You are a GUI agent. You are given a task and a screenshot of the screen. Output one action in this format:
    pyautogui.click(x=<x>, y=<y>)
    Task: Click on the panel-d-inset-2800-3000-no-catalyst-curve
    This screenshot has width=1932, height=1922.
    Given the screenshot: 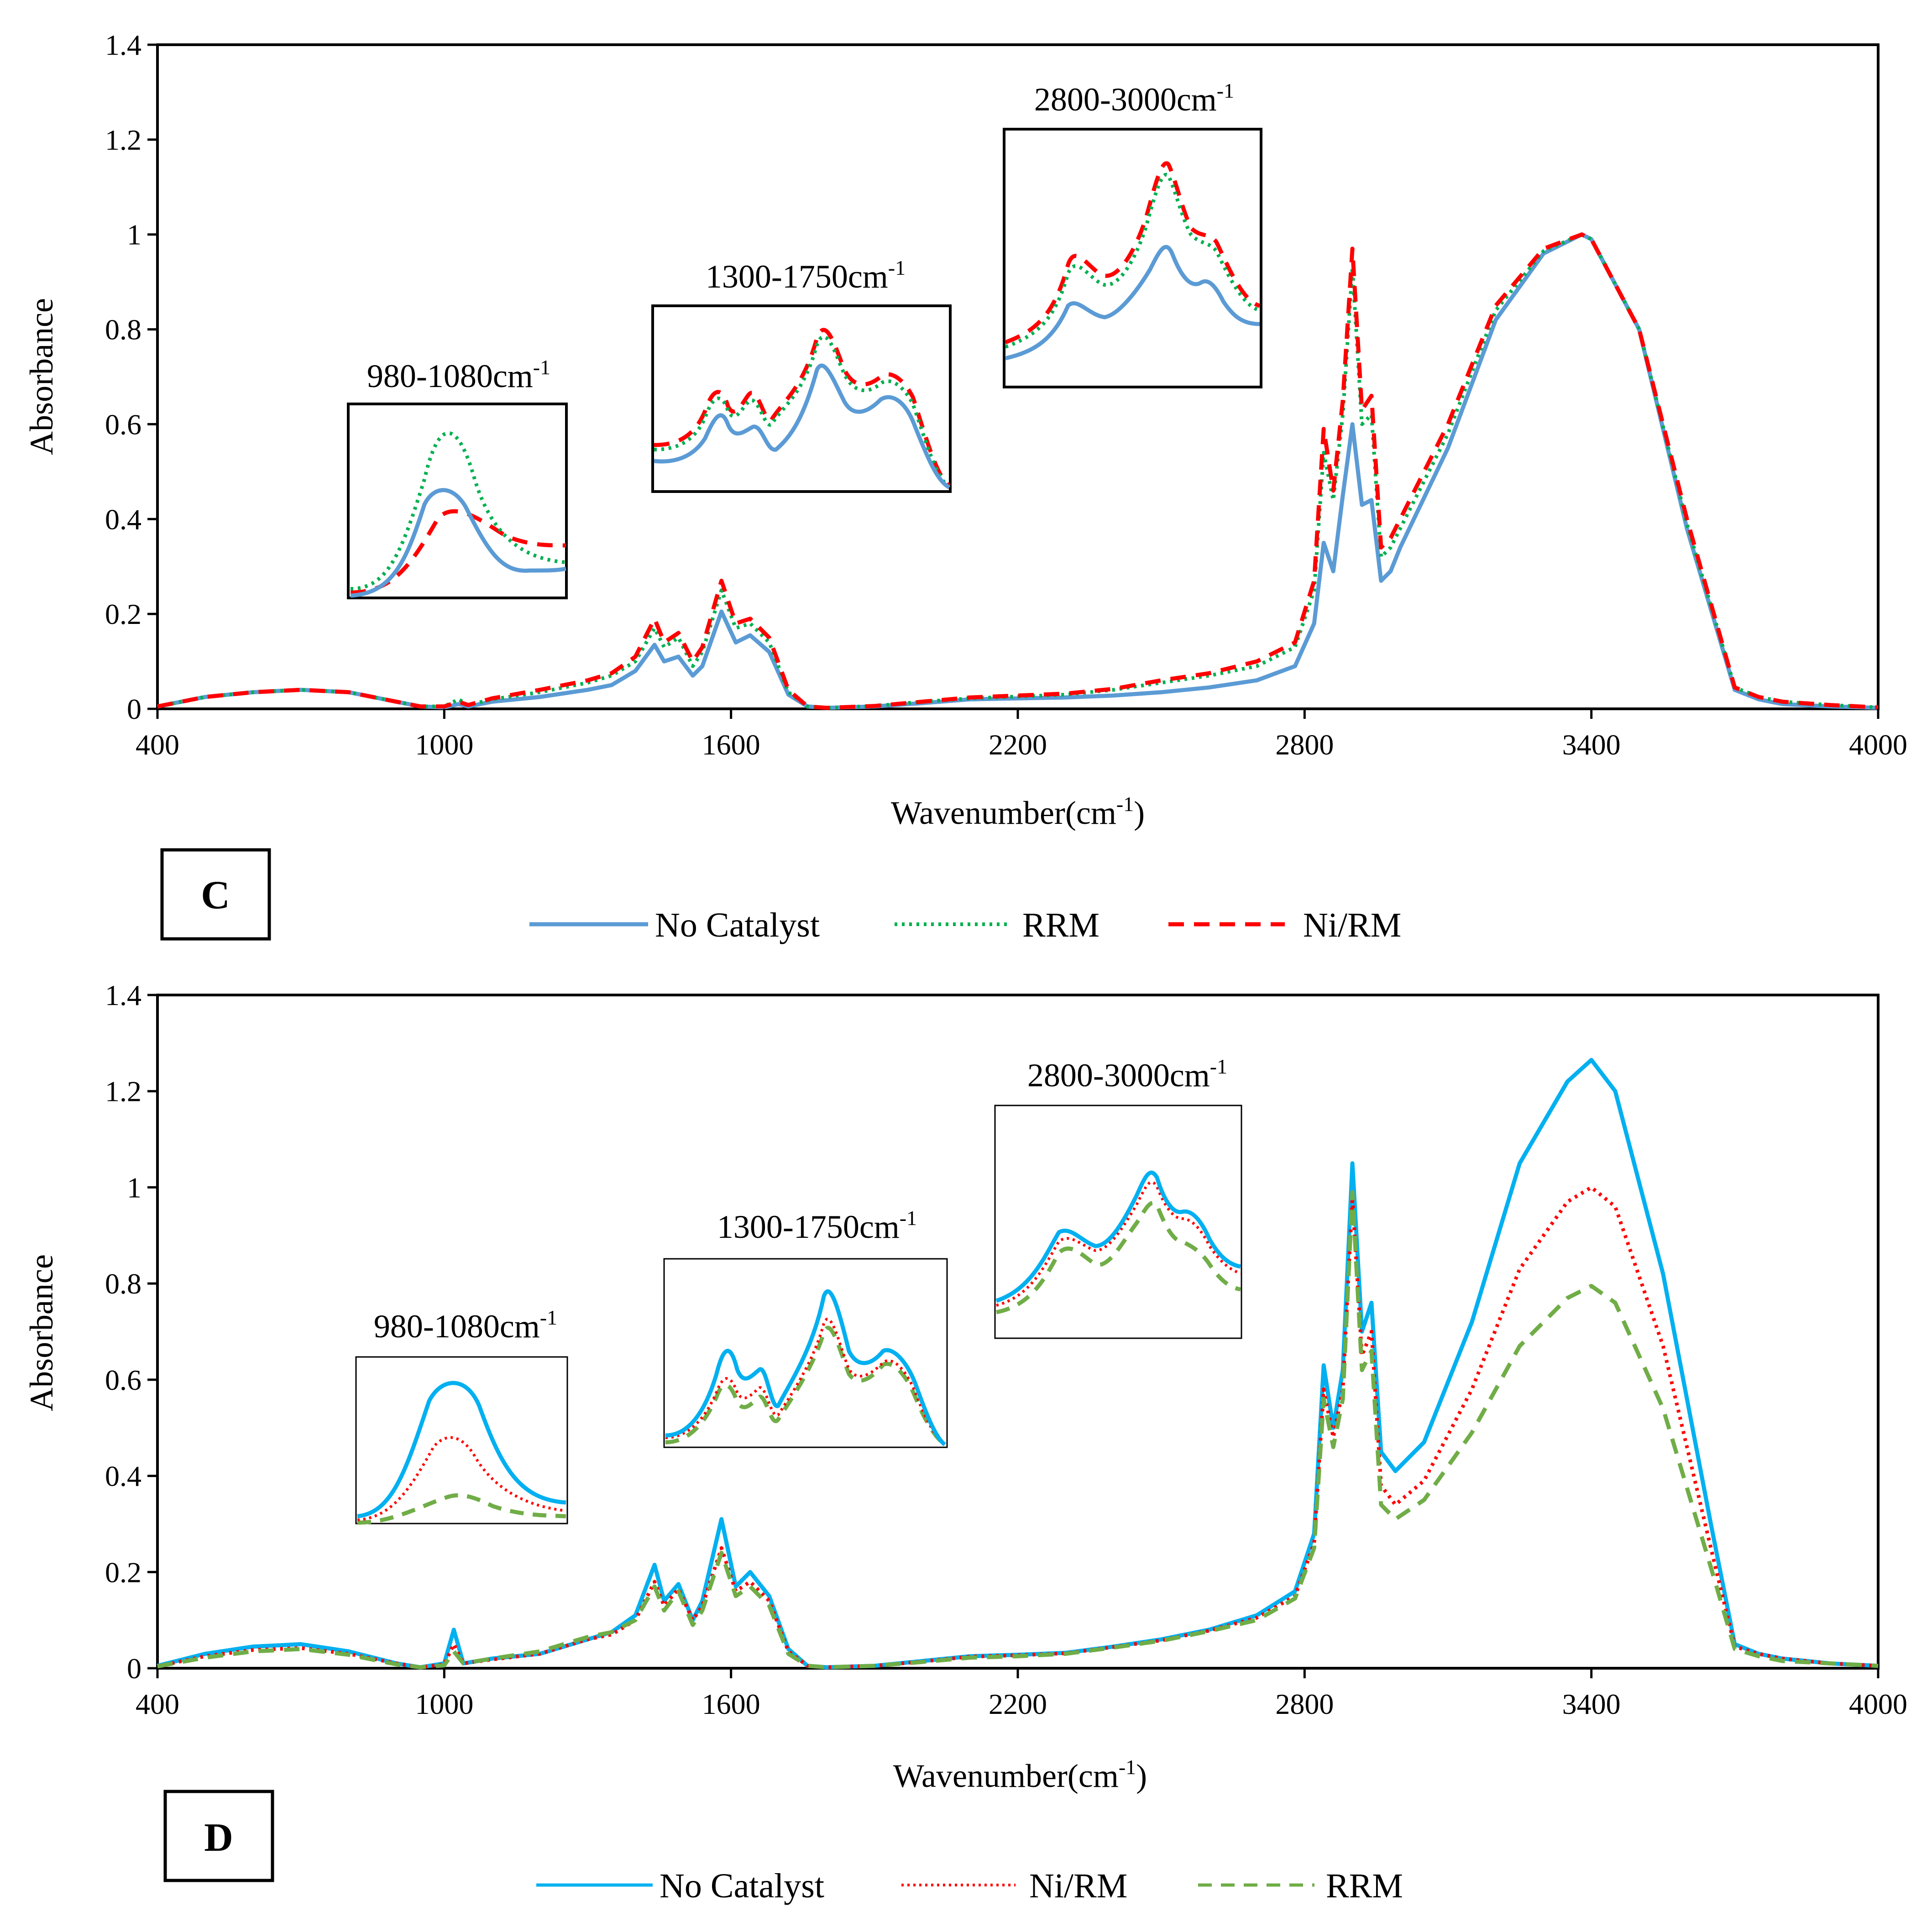 What is the action you would take?
    pyautogui.click(x=1118, y=1237)
    